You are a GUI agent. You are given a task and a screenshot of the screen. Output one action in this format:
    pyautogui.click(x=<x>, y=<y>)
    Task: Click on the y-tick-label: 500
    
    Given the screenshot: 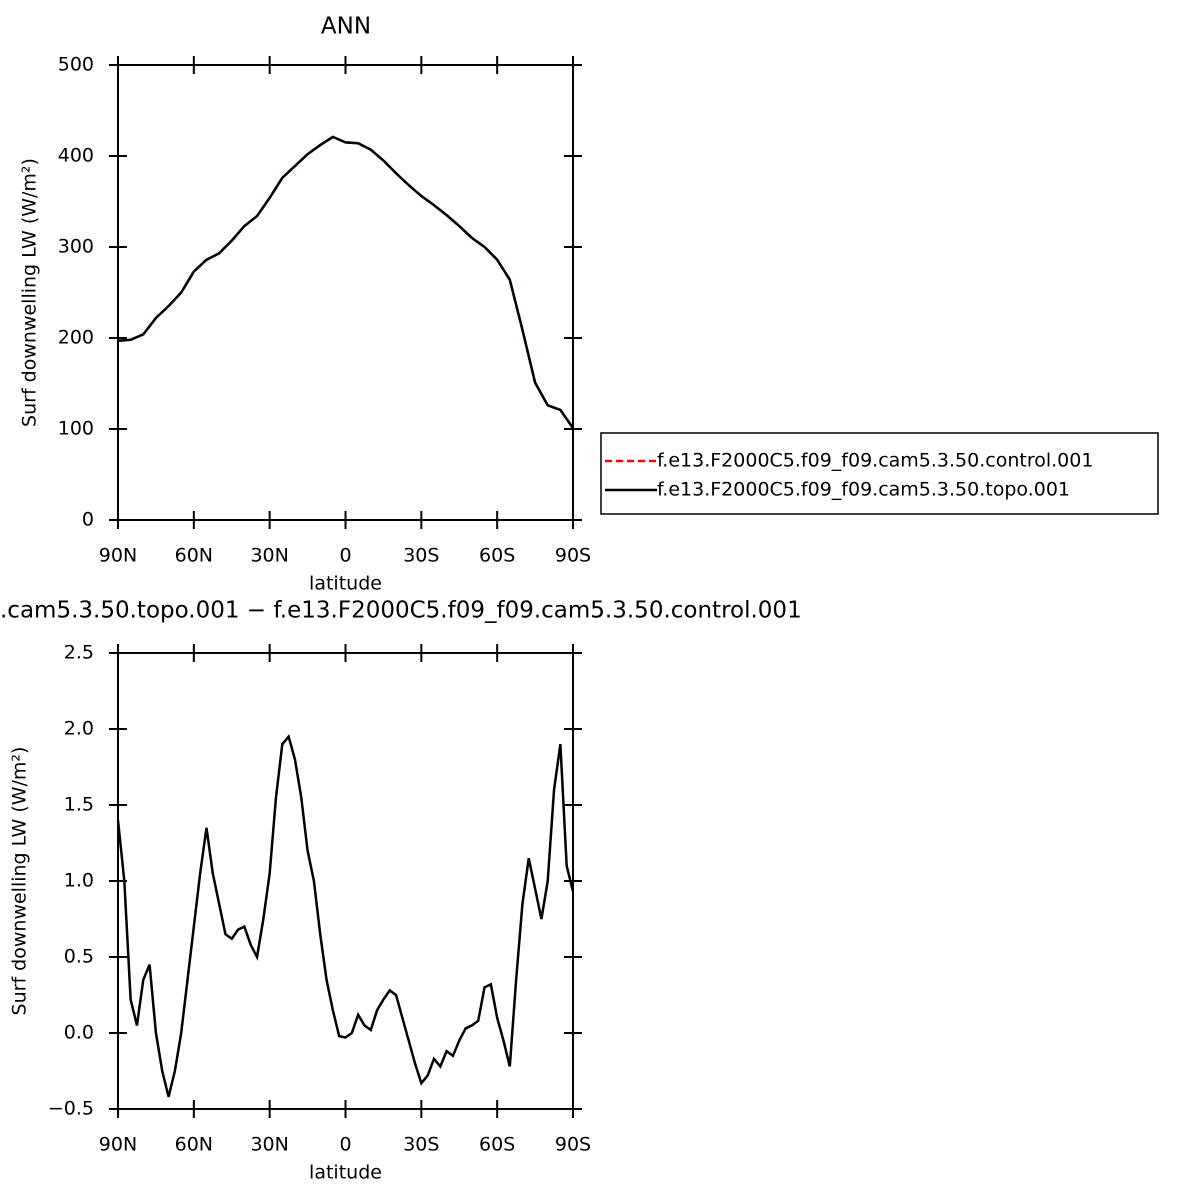 What is the action you would take?
    pyautogui.click(x=76, y=65)
    